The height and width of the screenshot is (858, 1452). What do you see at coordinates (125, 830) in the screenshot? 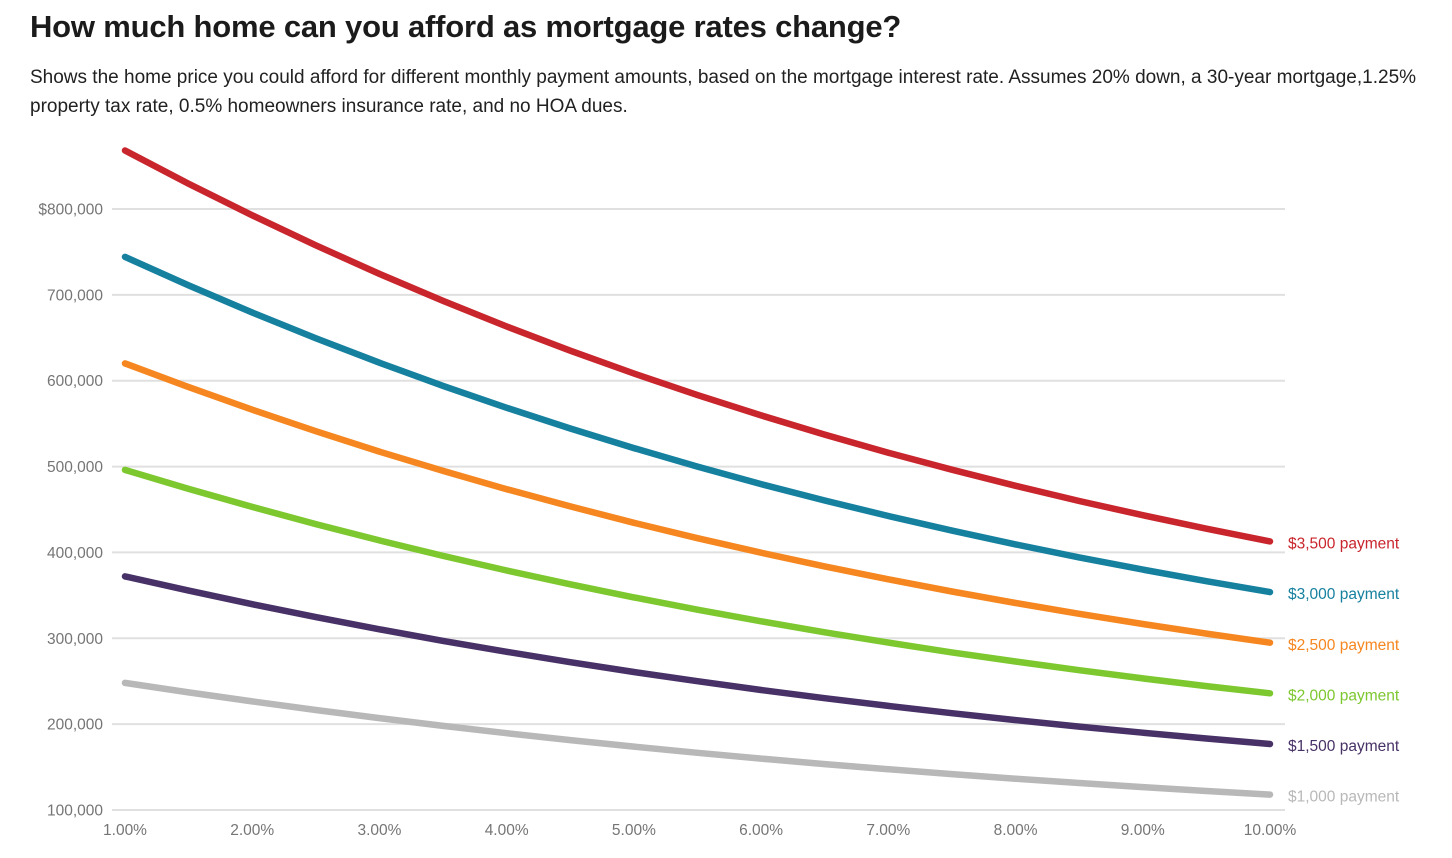
I see `x-tick-label: 1.00%` at bounding box center [125, 830].